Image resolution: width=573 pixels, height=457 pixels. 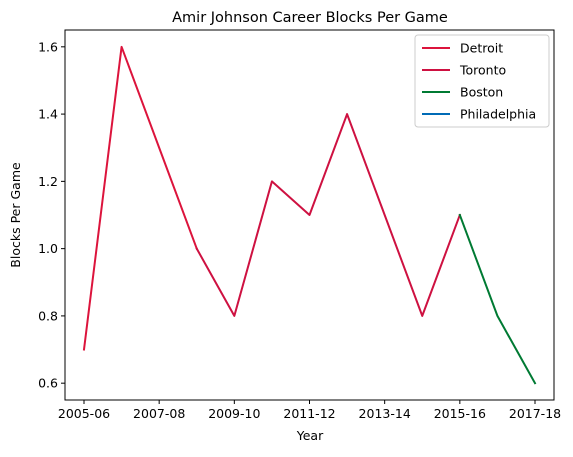 What do you see at coordinates (310, 435) in the screenshot?
I see `x-axis-label: Year` at bounding box center [310, 435].